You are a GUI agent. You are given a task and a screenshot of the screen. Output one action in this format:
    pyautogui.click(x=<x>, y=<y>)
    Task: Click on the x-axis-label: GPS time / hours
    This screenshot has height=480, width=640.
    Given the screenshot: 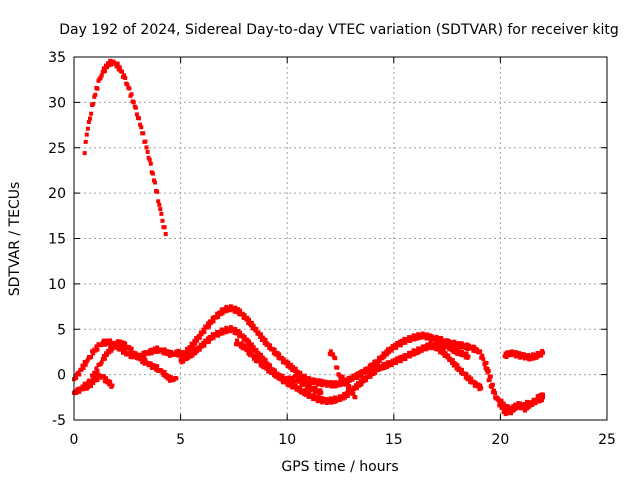 What is the action you would take?
    pyautogui.click(x=339, y=467)
    